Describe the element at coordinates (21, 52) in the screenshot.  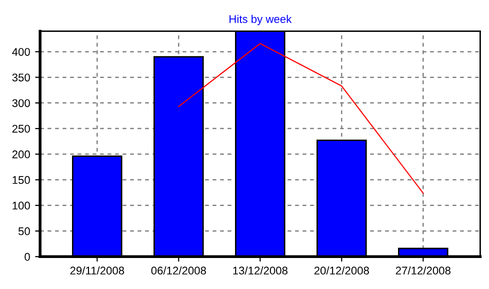
I see `y-tick-label: 400` at that location.